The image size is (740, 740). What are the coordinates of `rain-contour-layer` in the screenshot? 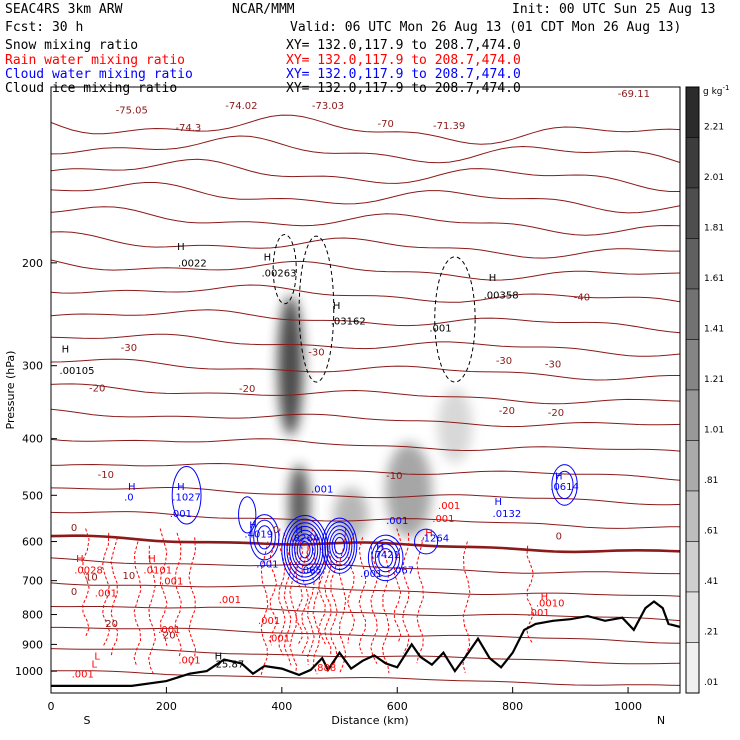 It's located at (308, 602).